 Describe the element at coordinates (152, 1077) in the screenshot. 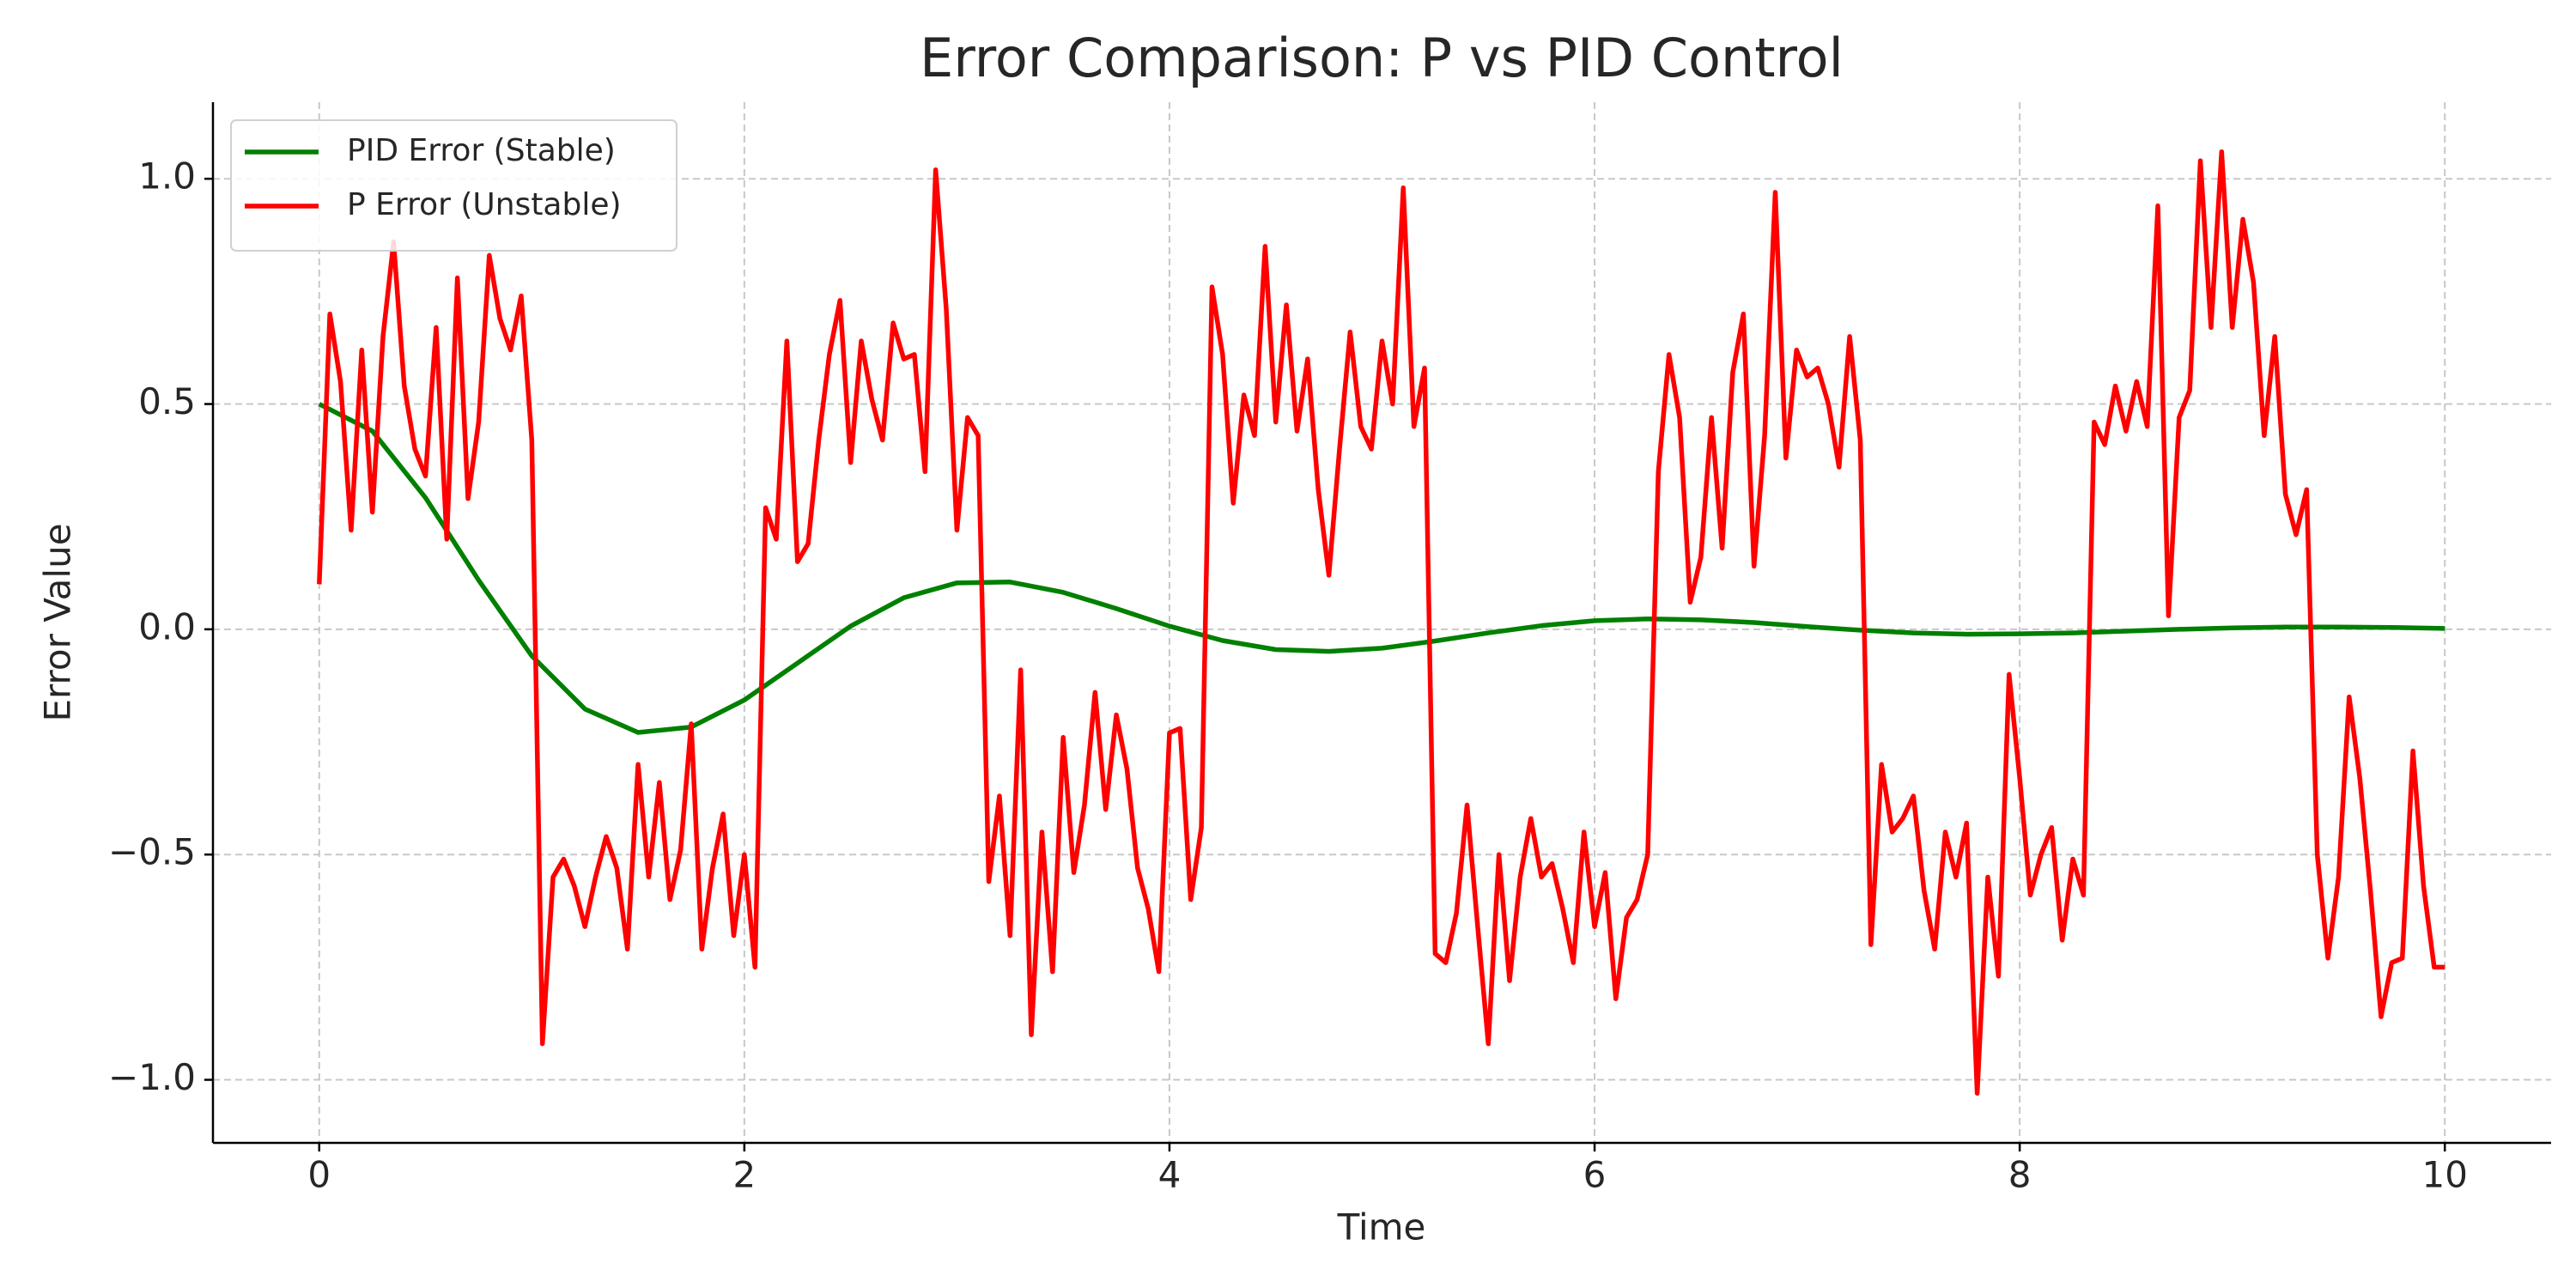

I see `y-tick-label: −1.0` at that location.